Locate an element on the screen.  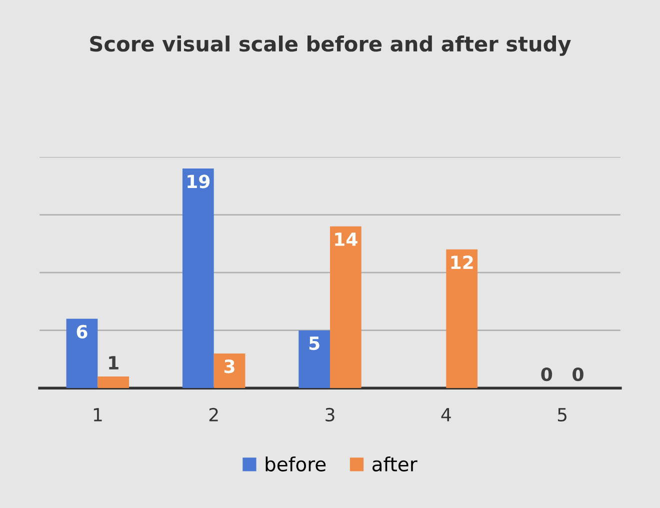
legend-label: before is located at coordinates (296, 464).